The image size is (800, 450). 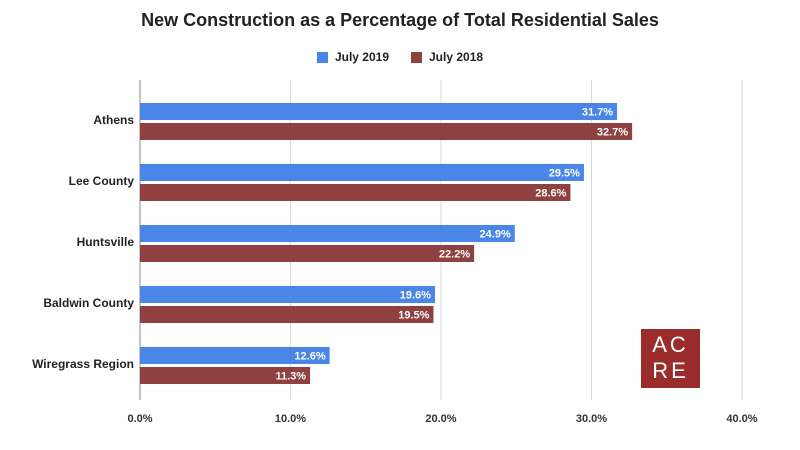 I want to click on category-label: Huntsville, so click(x=106, y=242).